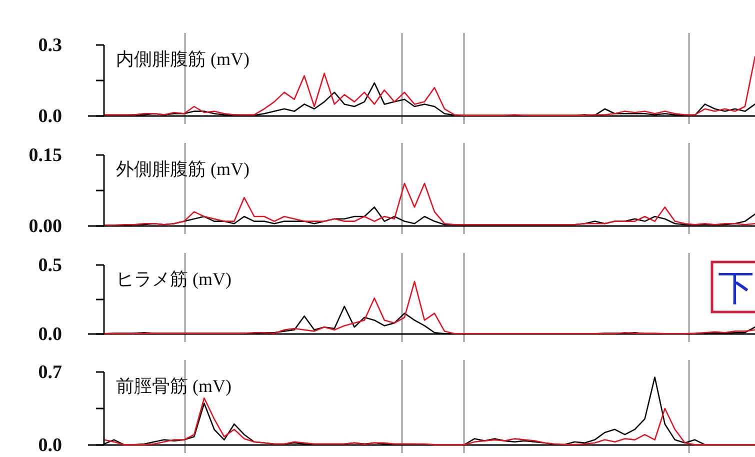 Image resolution: width=755 pixels, height=457 pixels. I want to click on annotation: 下, so click(736, 288).